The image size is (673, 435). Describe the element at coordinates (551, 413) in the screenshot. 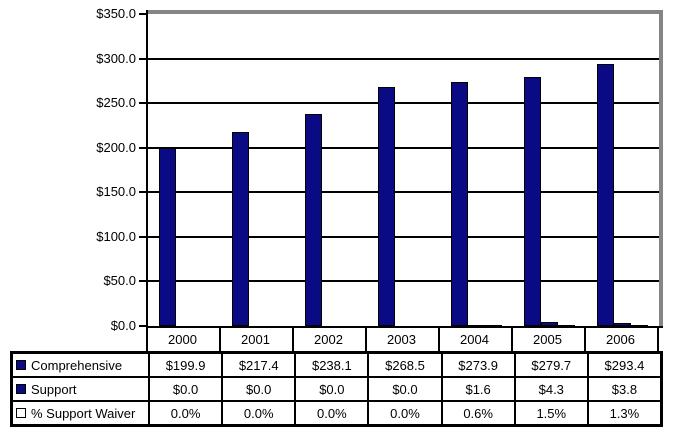

I see `table-value-cell: 1.5%` at that location.